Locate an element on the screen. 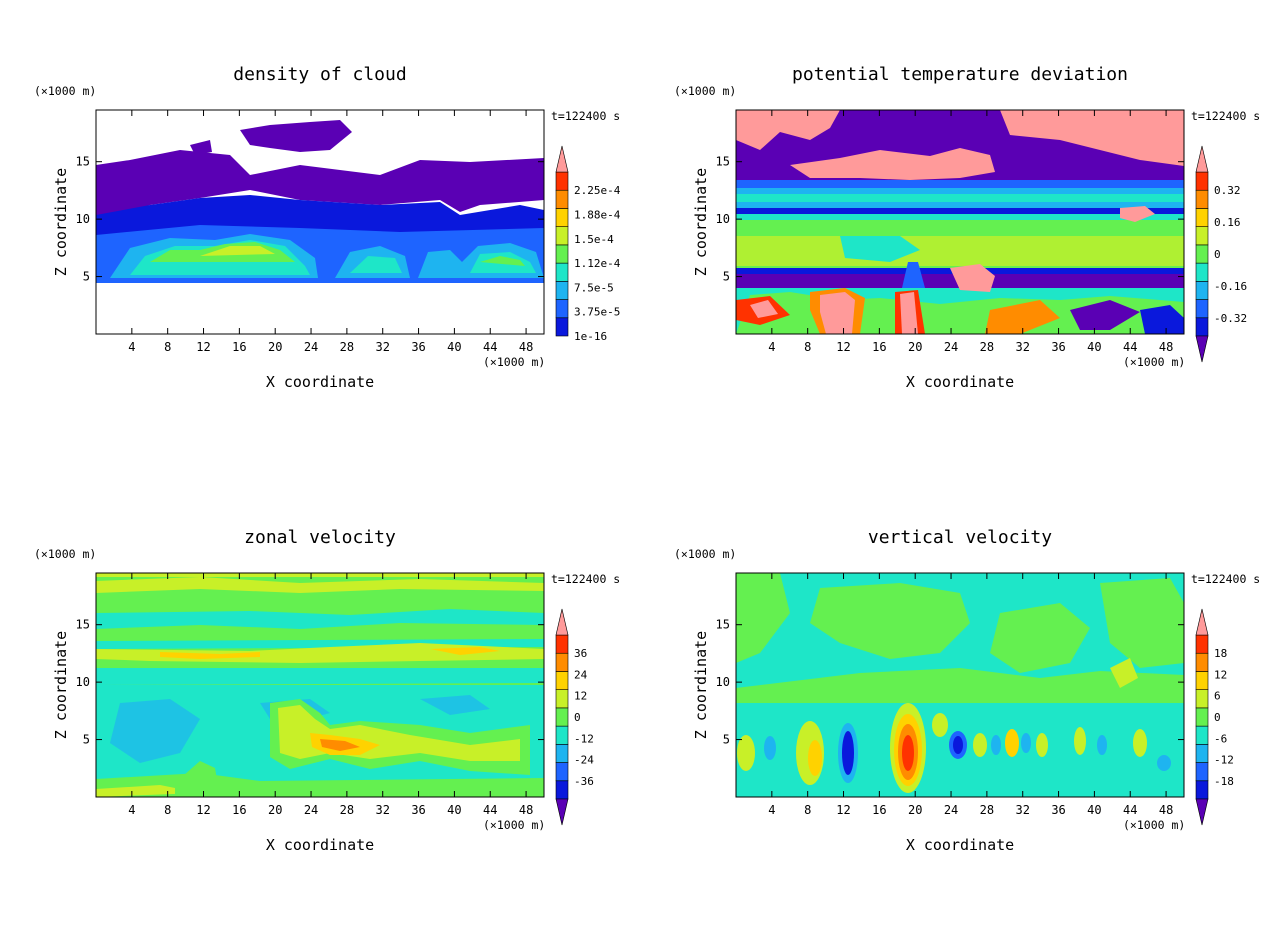  colorbar-label: 7.5e-5 is located at coordinates (594, 287).